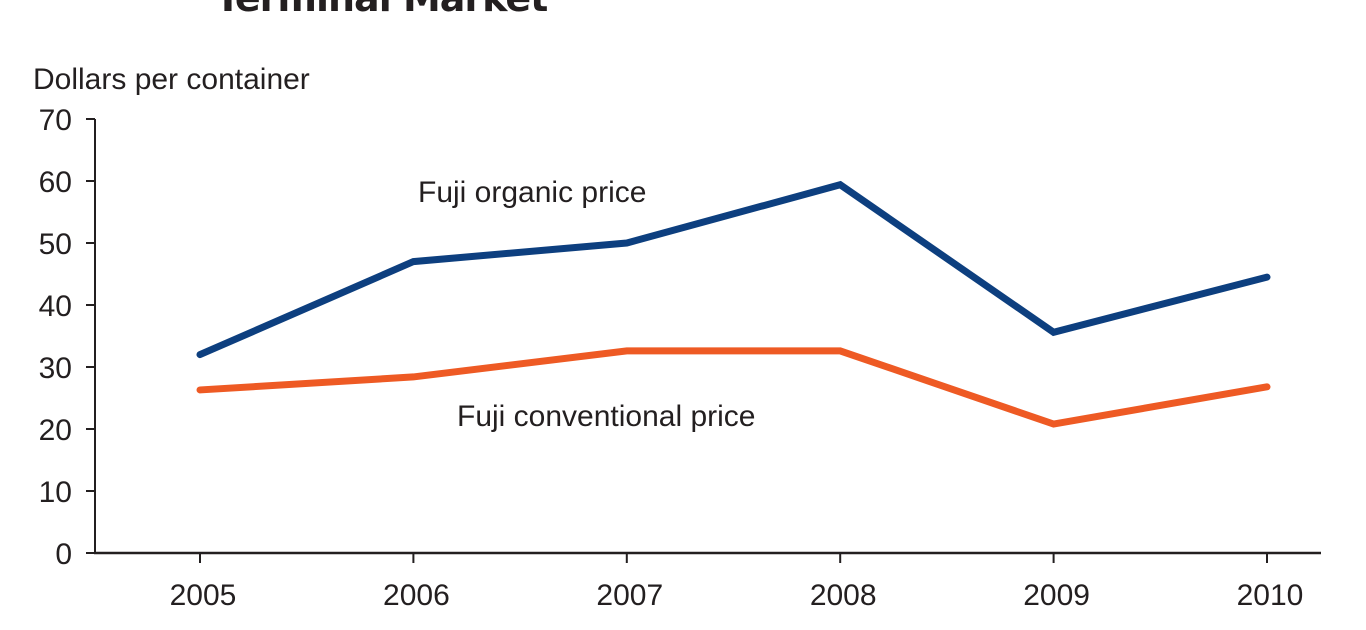 This screenshot has height=630, width=1366. What do you see at coordinates (55, 368) in the screenshot?
I see `y-tick-label: 30` at bounding box center [55, 368].